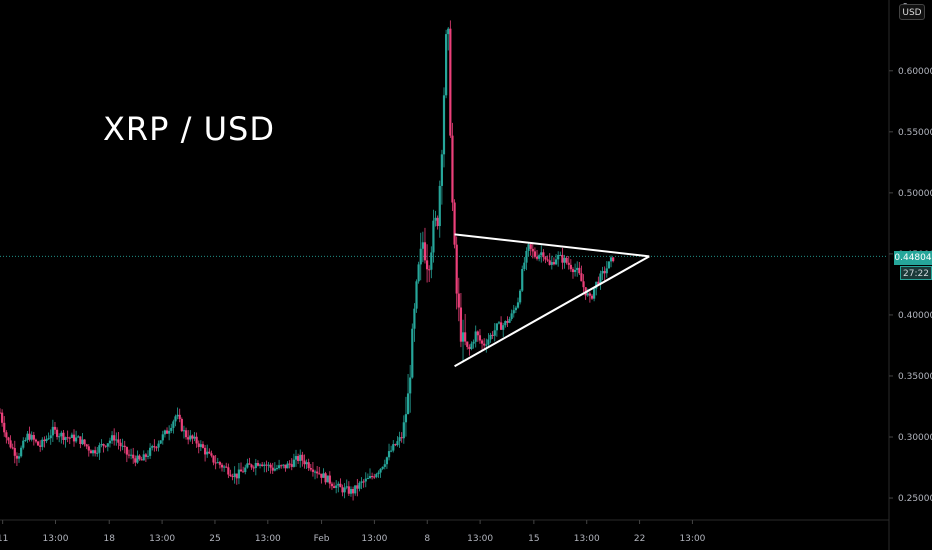 The width and height of the screenshot is (932, 550). I want to click on x-tick-label: 8, so click(427, 539).